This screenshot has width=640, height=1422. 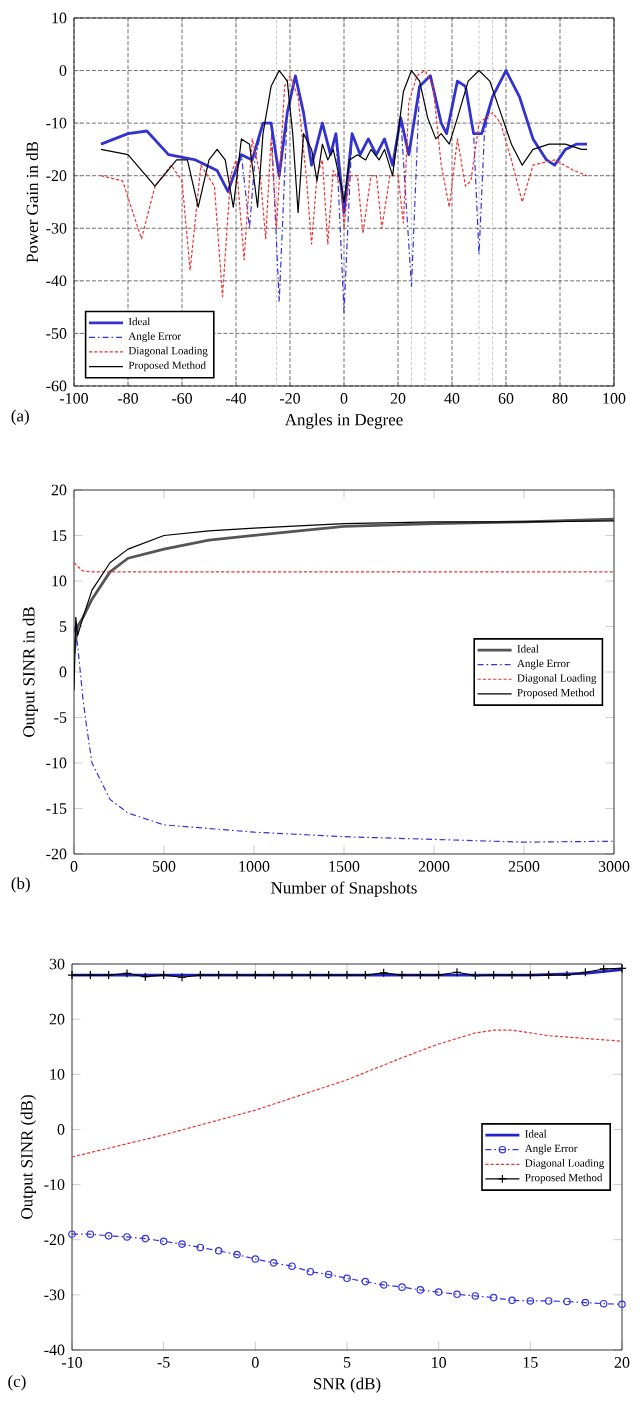 I want to click on x-axis-title: Angles in Degree, so click(x=343, y=421).